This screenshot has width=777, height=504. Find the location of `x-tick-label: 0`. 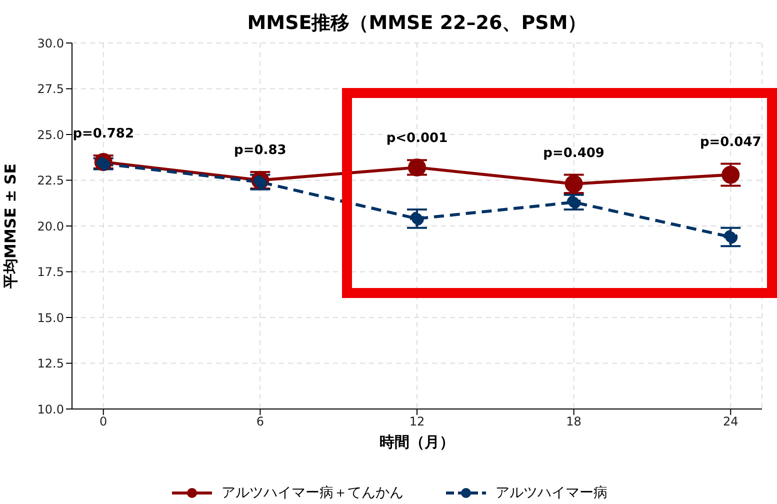

x-tick-label: 0 is located at coordinates (104, 421).